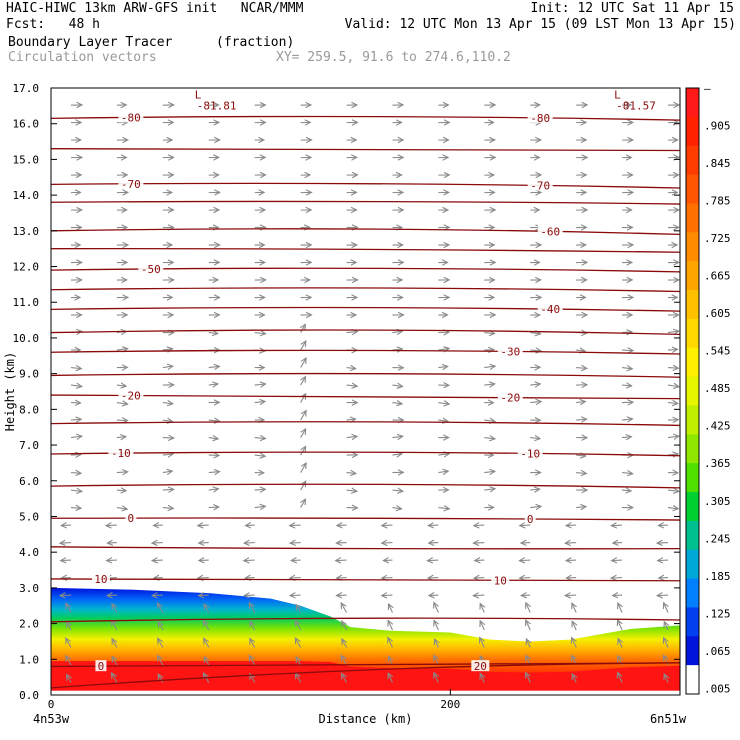 This screenshot has height=740, width=740. I want to click on y-axis-label: Height (km), so click(10, 391).